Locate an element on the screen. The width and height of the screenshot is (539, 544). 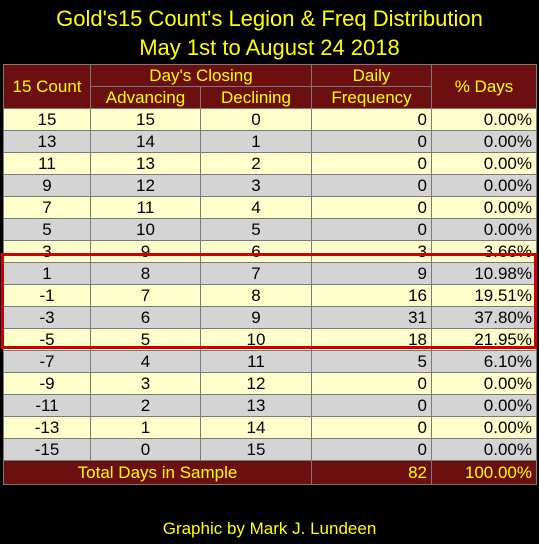
cell-declining: 8 is located at coordinates (256, 295).